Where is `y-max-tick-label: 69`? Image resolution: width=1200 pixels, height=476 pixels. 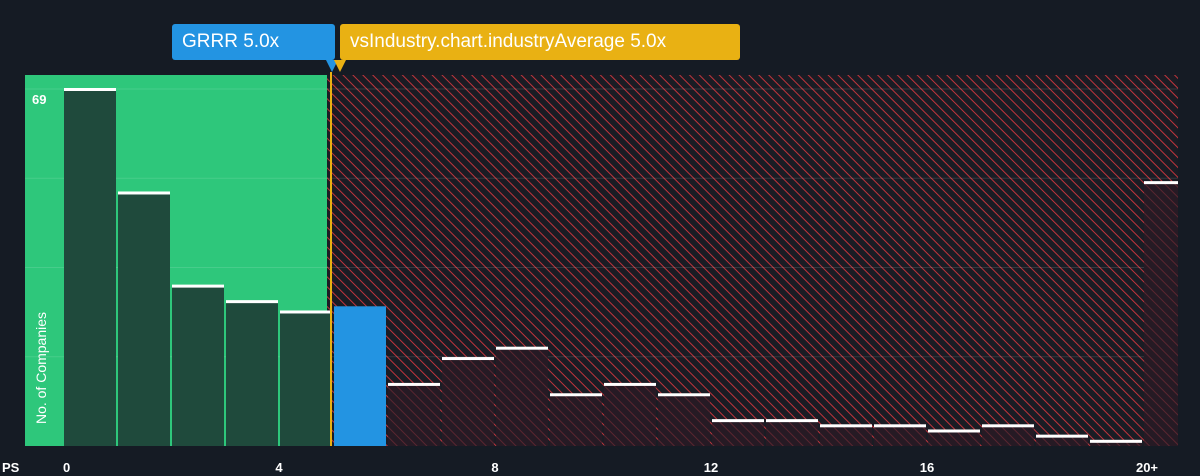 y-max-tick-label: 69 is located at coordinates (39, 99).